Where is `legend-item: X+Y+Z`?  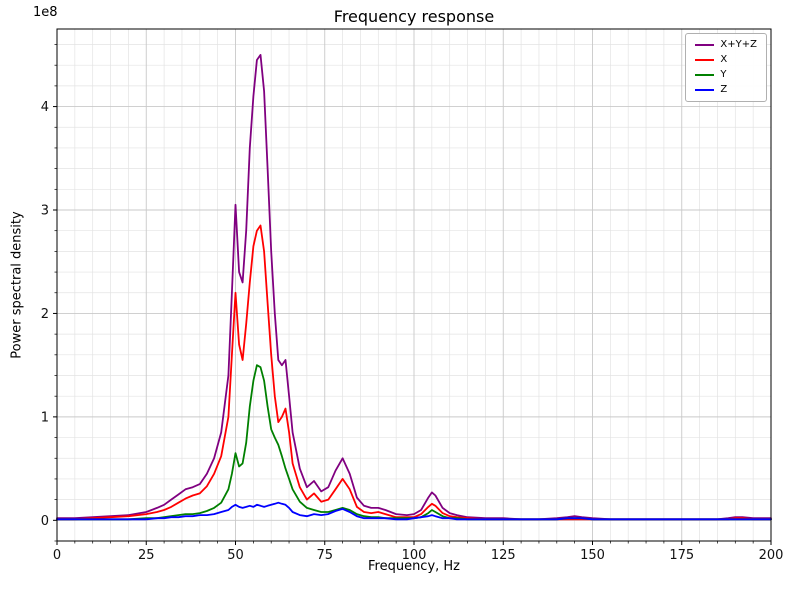 legend-item: X+Y+Z is located at coordinates (726, 45).